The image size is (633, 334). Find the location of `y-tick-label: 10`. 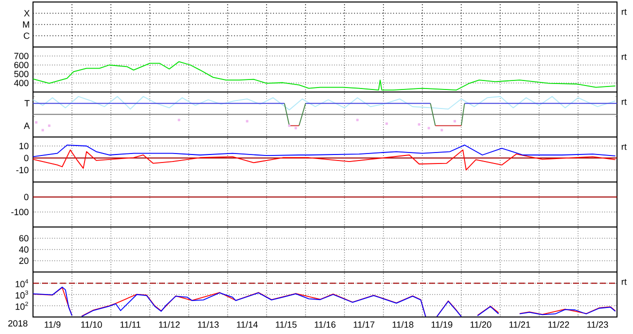

y-tick-label: 10 is located at coordinates (24, 146).